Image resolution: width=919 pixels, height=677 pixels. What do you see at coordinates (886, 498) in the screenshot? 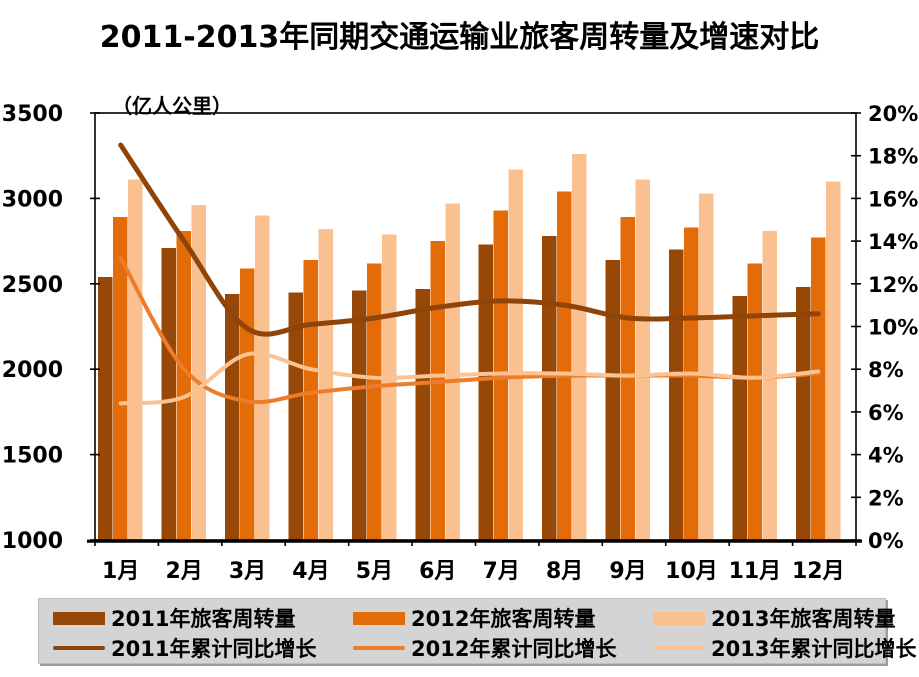
I see `right-axis-tick-label: 2%` at bounding box center [886, 498].